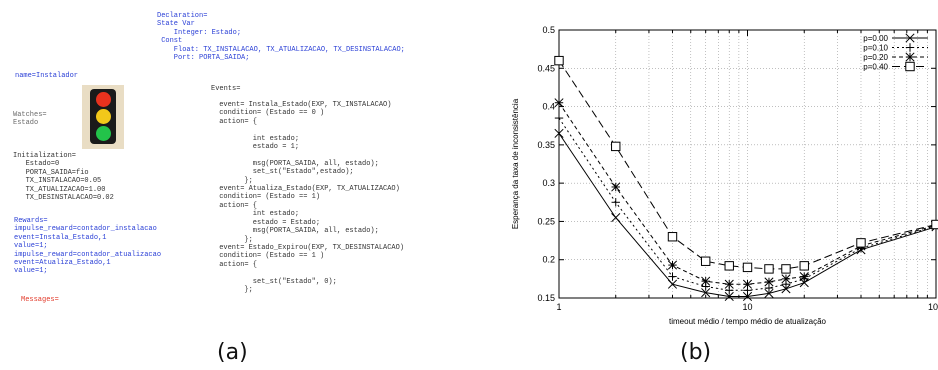 The image size is (938, 370). What do you see at coordinates (548, 107) in the screenshot?
I see `y-tick-label: 0.4` at bounding box center [548, 107].